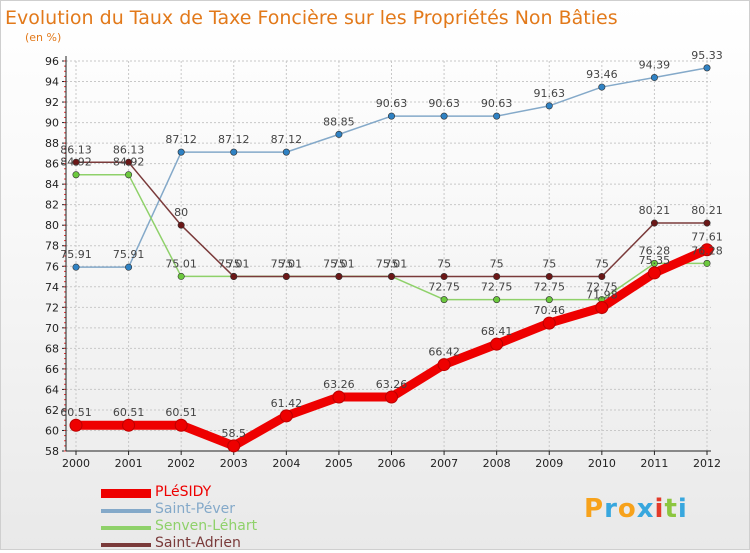  What do you see at coordinates (76, 254) in the screenshot?
I see `data-label: 75.91` at bounding box center [76, 254].